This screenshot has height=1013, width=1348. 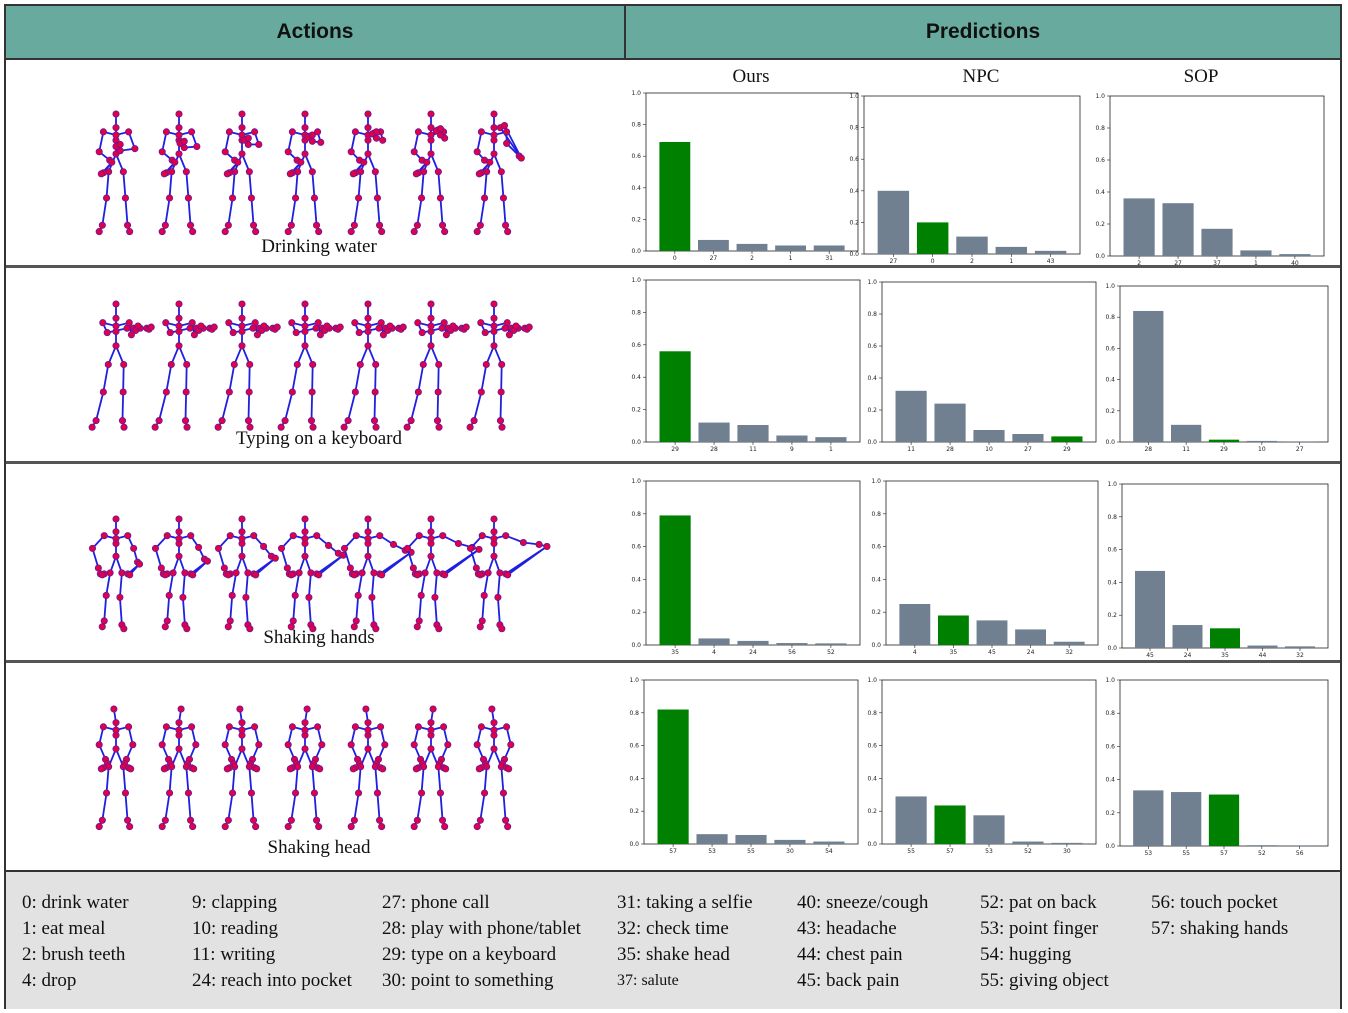 I want to click on x-tick-label: 40, so click(x=1295, y=263).